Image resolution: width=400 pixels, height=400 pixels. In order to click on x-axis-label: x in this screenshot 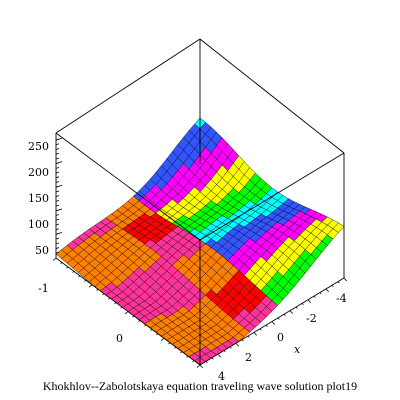, I will do `click(297, 349)`.